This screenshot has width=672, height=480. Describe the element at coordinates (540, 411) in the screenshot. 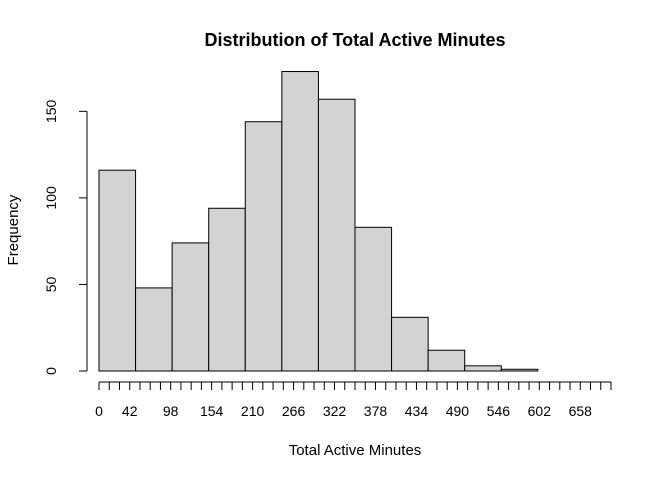

I see `x-tick-label: 602` at that location.